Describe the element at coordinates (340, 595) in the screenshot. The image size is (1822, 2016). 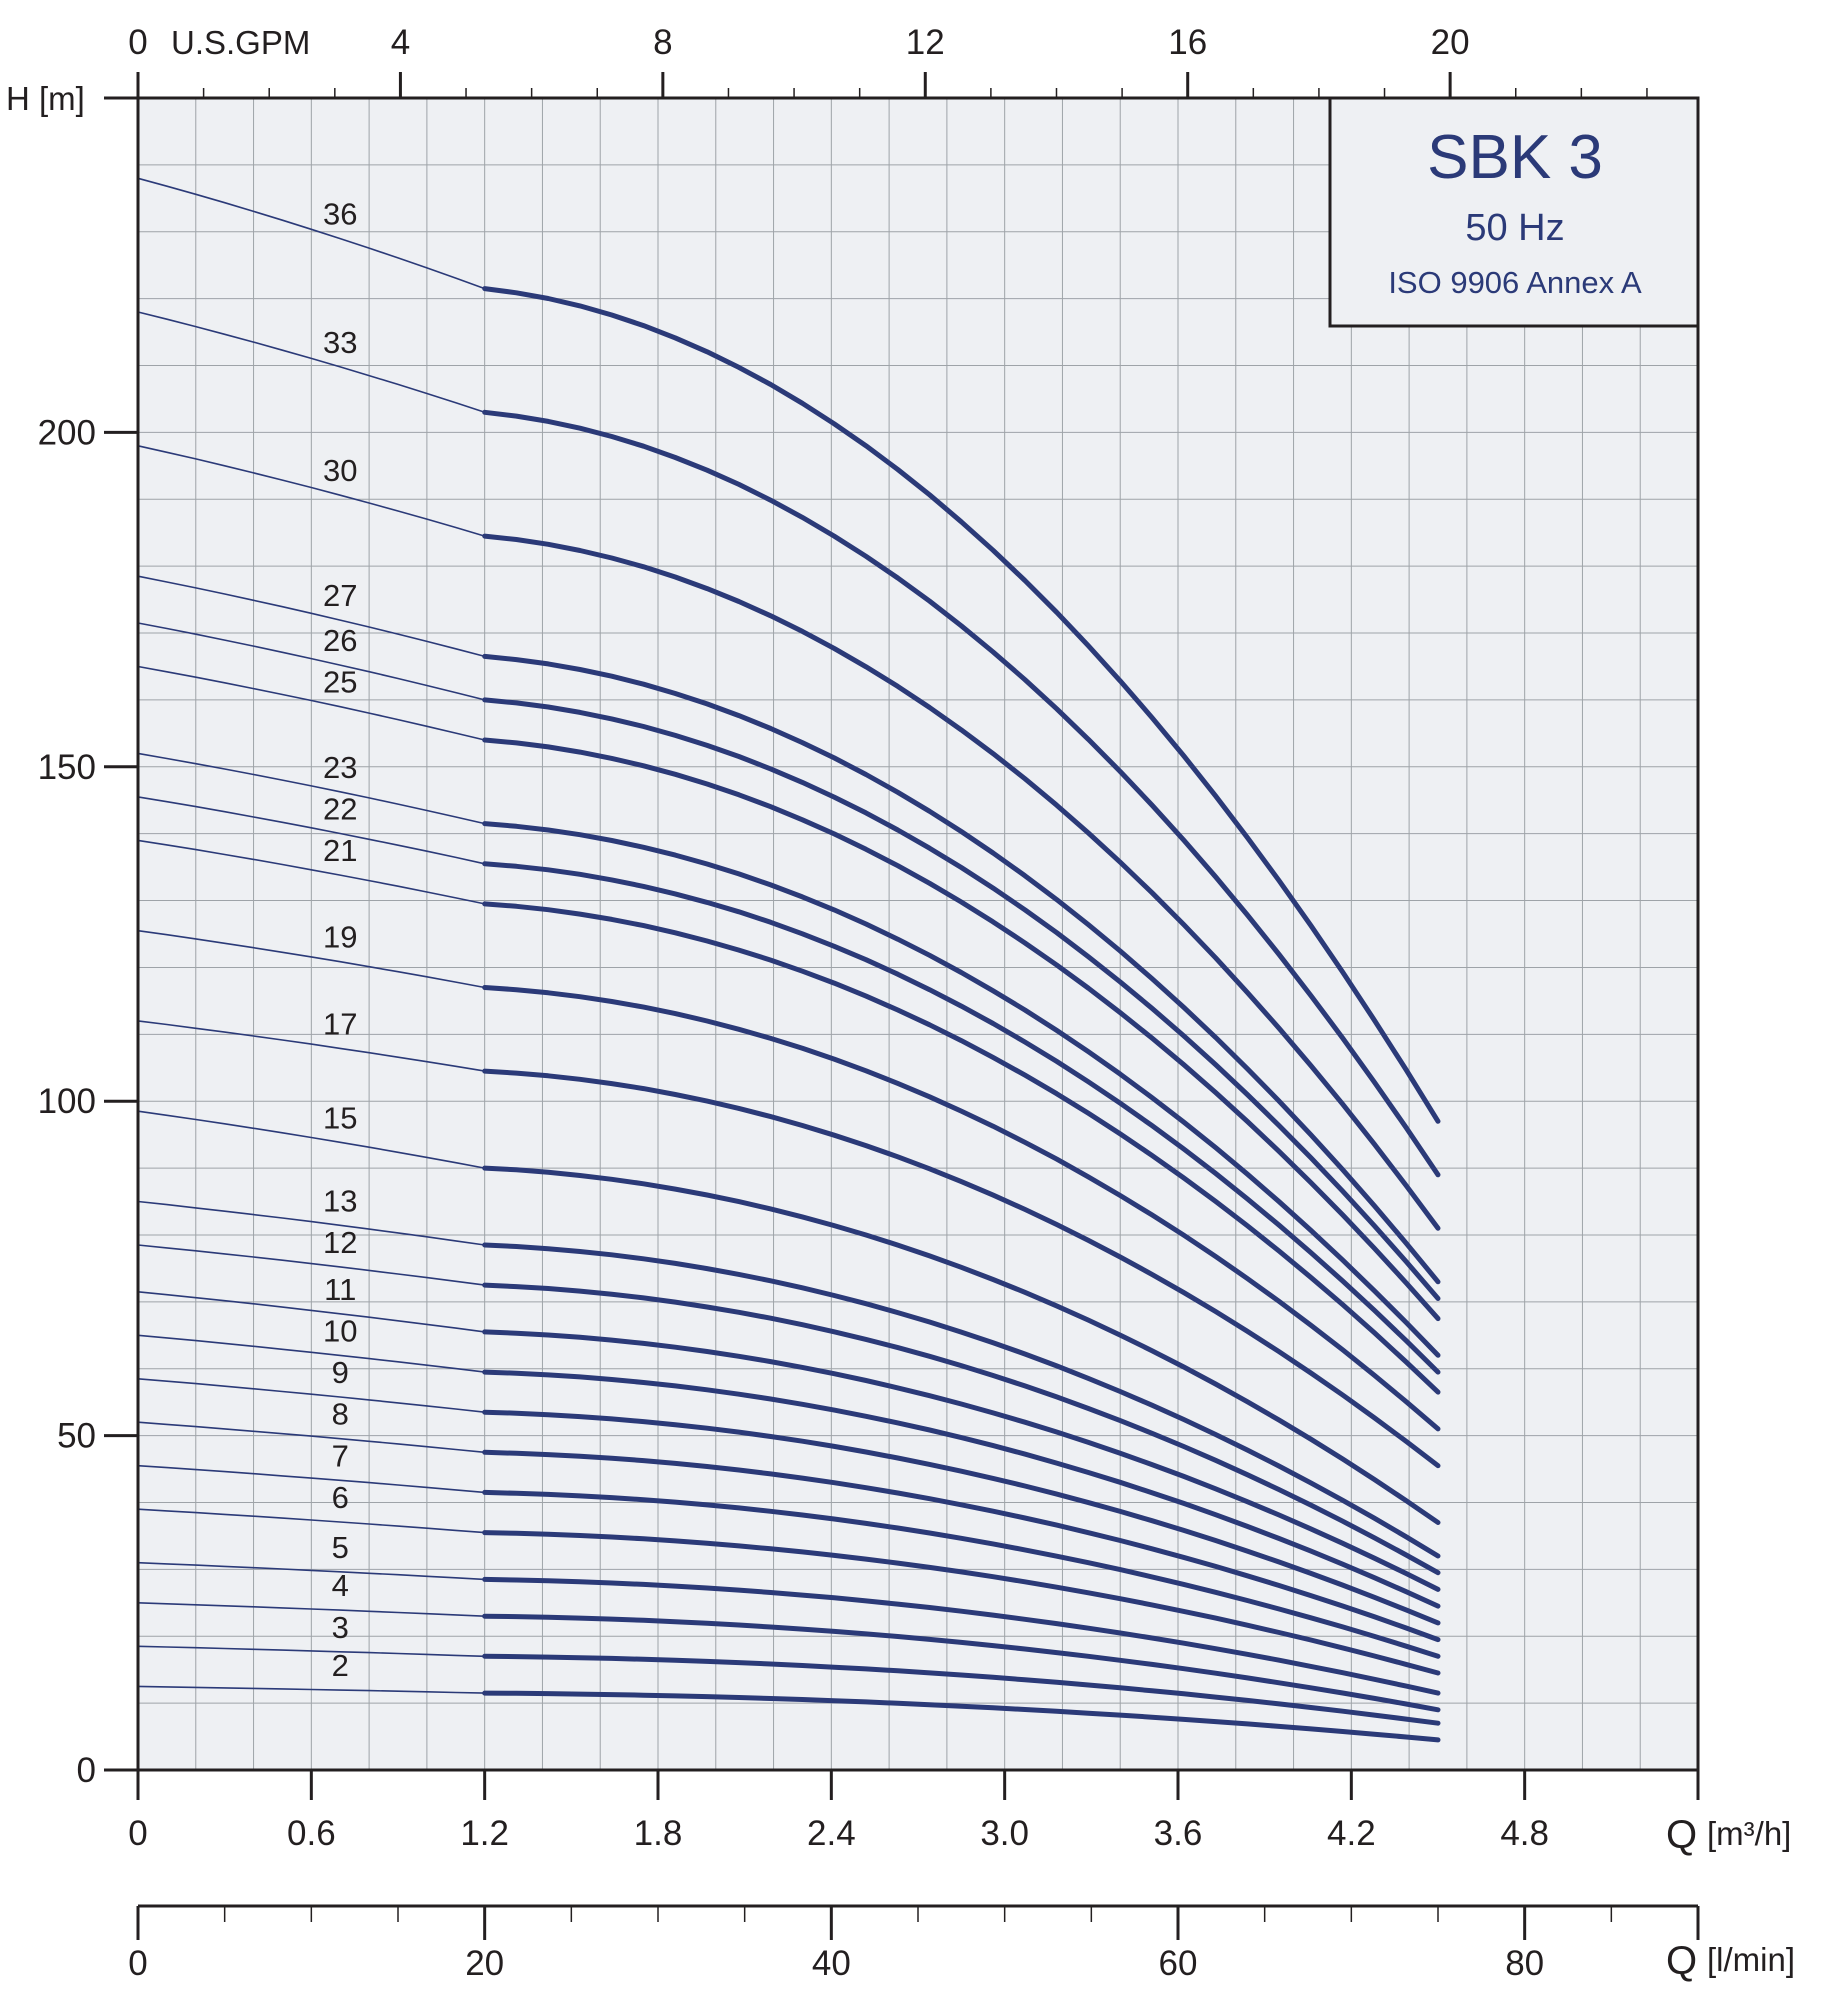
I see `curve-label-27: 27` at that location.